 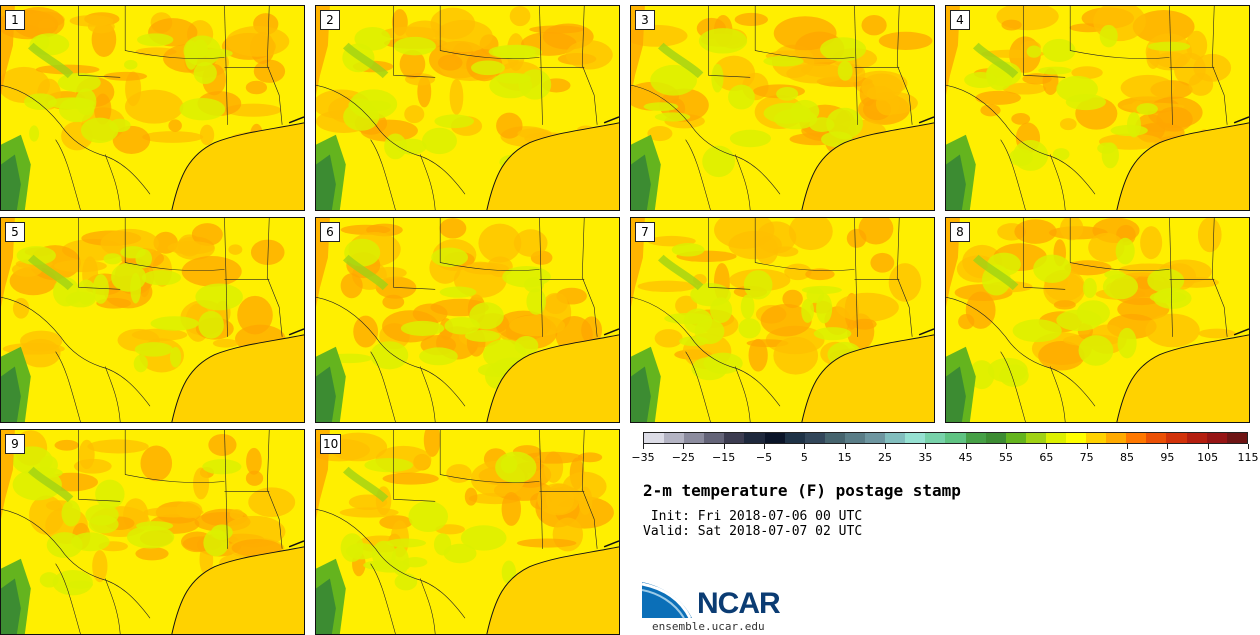 I want to click on colorbar-tick-label: 35, so click(x=925, y=457).